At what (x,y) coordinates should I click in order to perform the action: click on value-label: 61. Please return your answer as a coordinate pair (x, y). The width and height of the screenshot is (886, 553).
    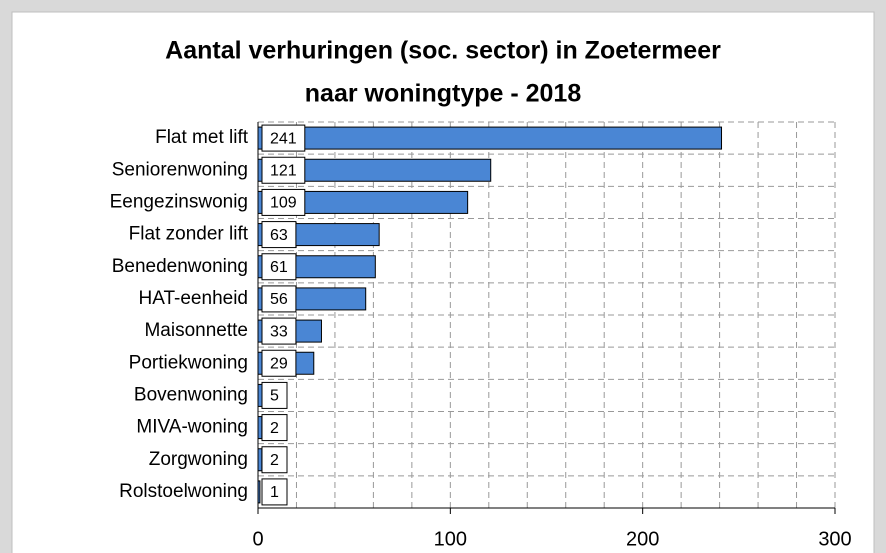
    Looking at the image, I should click on (279, 267).